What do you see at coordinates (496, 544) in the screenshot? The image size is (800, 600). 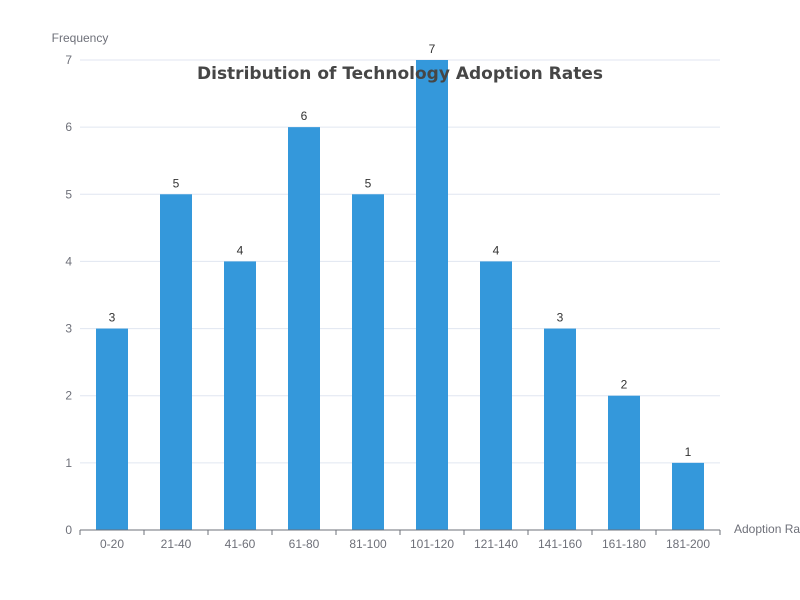 I see `x-tick-label: 121-140` at bounding box center [496, 544].